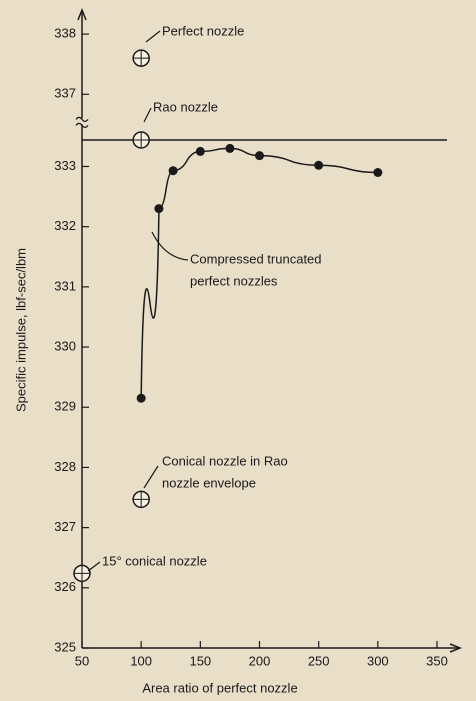 Image resolution: width=476 pixels, height=701 pixels. What do you see at coordinates (65, 406) in the screenshot?
I see `y-tick-label: 329` at bounding box center [65, 406].